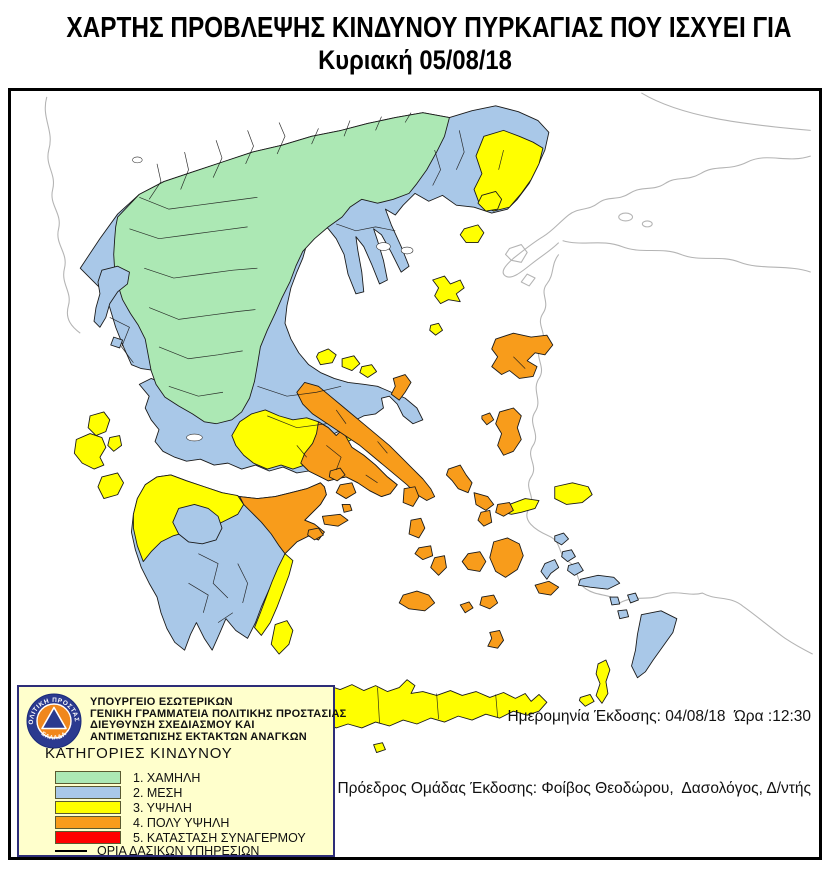  What do you see at coordinates (335, 520) in the screenshot?
I see `island-hydra` at bounding box center [335, 520].